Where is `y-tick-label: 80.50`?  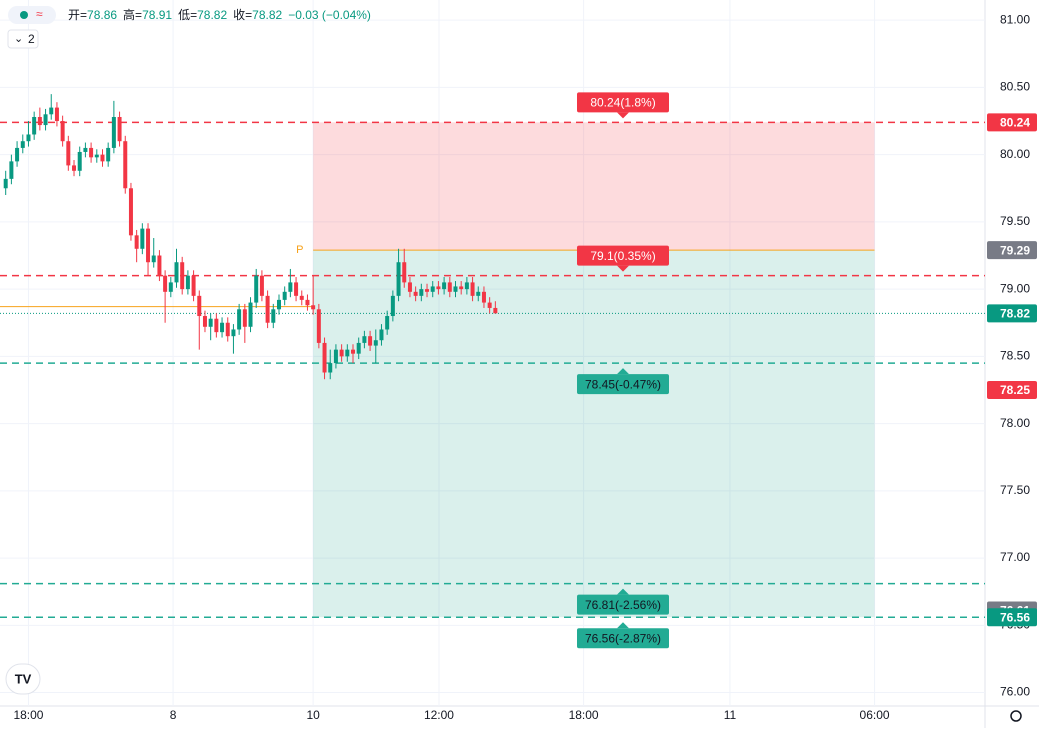
y-tick-label: 80.50 is located at coordinates (1015, 87).